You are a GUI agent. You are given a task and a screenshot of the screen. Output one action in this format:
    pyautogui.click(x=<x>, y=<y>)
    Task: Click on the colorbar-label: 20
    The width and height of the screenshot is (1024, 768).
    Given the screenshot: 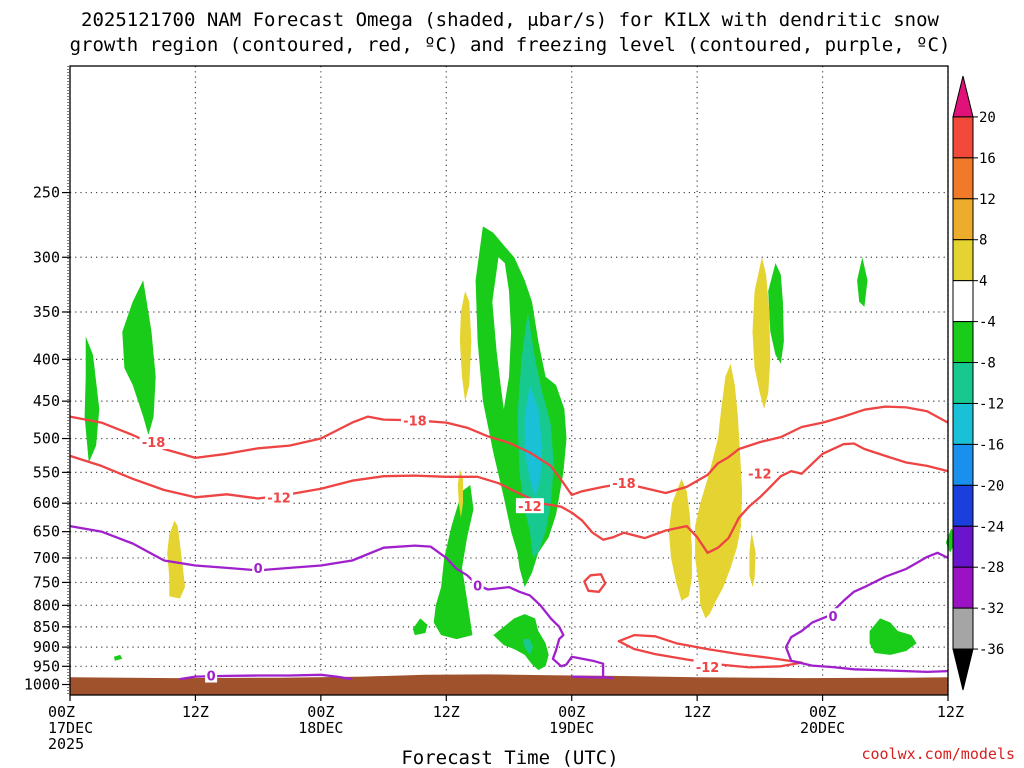 What is the action you would take?
    pyautogui.click(x=987, y=118)
    